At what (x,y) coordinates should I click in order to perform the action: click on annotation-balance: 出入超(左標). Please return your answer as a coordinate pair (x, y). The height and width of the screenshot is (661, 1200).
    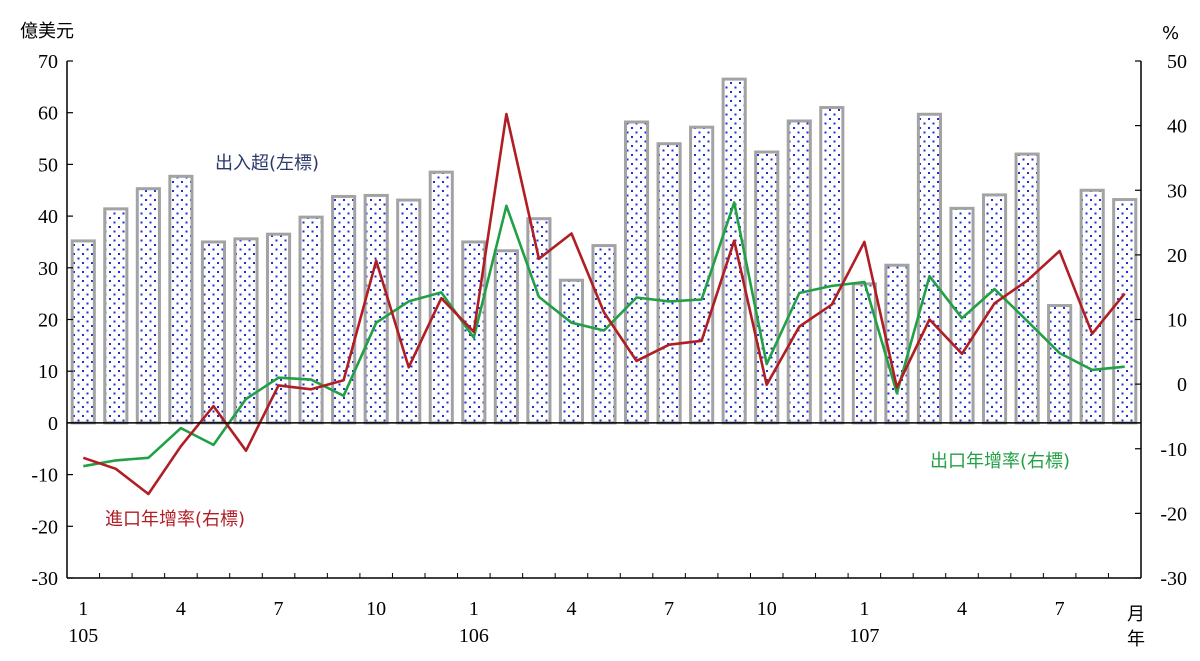
    Looking at the image, I should click on (267, 163).